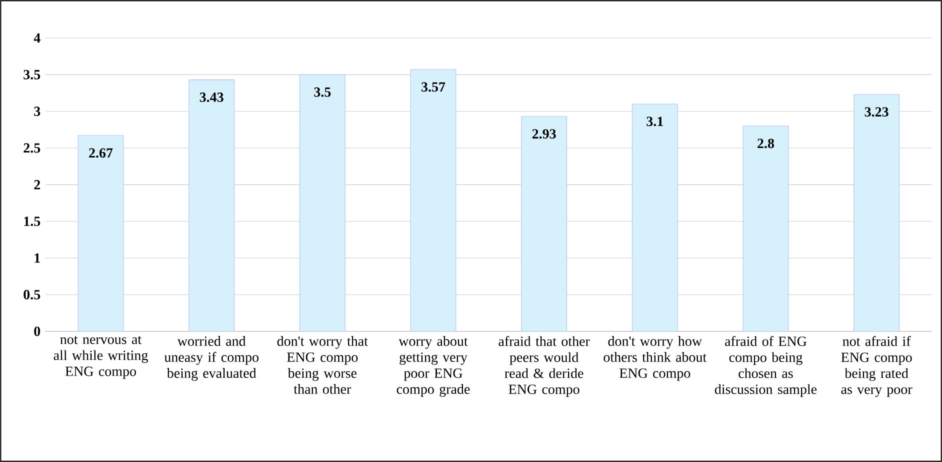 The width and height of the screenshot is (942, 462). I want to click on x-tick-label: worried and uneasy if compo being evaluated, so click(211, 358).